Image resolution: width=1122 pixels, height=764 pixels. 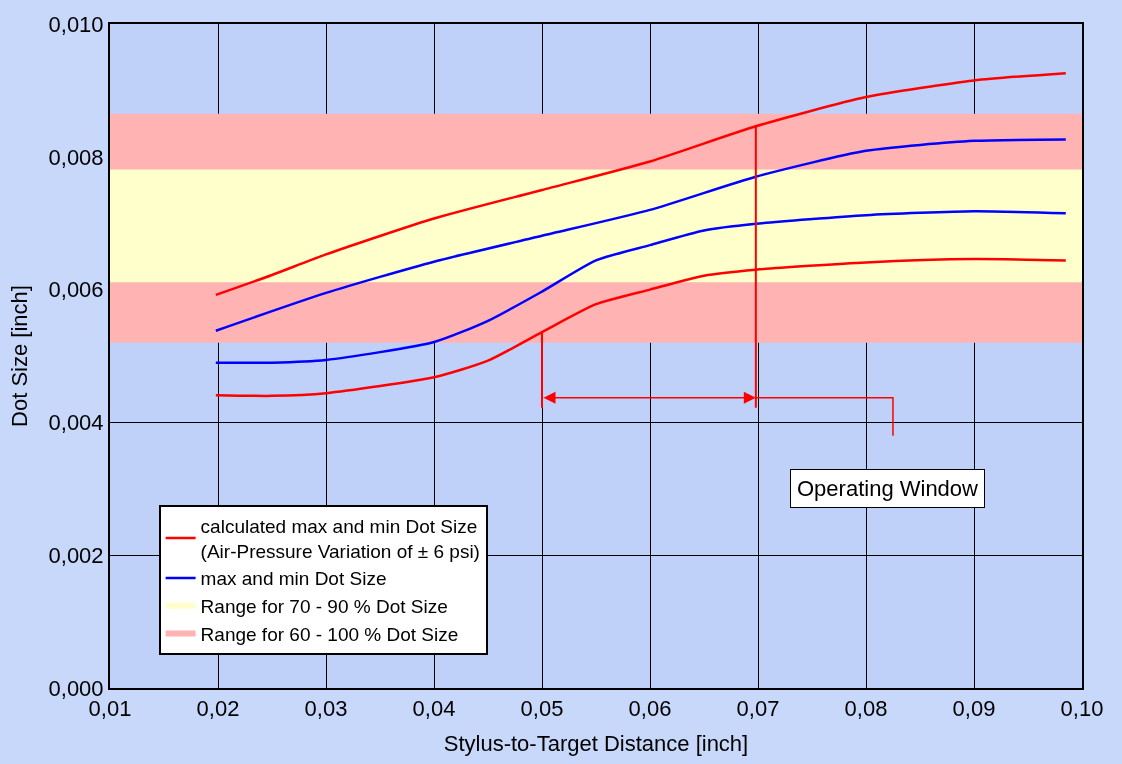 What do you see at coordinates (293, 579) in the screenshot?
I see `legend-label: max and min Dot Size` at bounding box center [293, 579].